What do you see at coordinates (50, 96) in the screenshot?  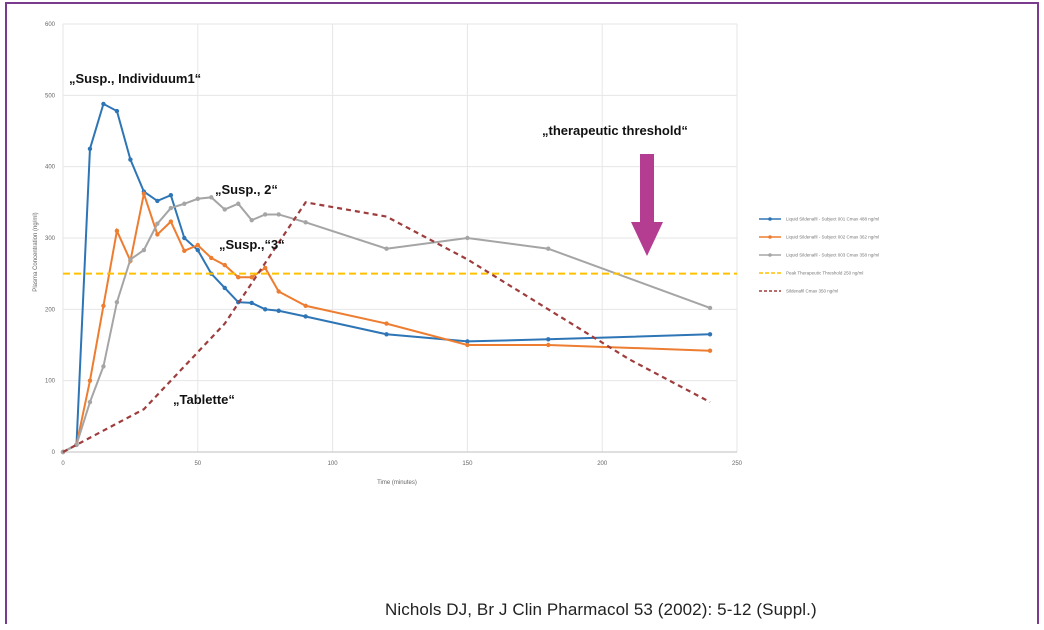 I see `y-tick-label: 500` at bounding box center [50, 96].